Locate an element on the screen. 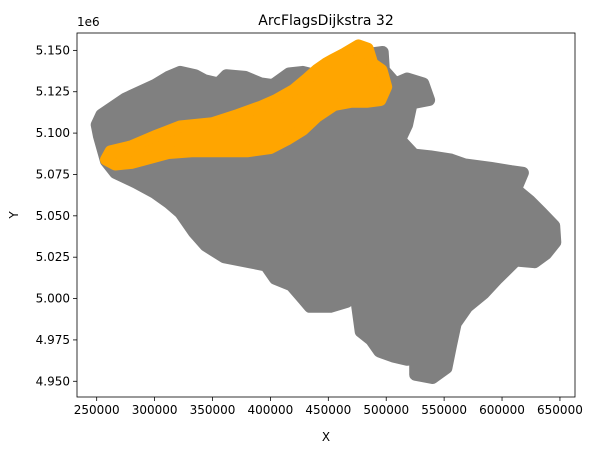  x-tick-label: 500000 is located at coordinates (386, 410).